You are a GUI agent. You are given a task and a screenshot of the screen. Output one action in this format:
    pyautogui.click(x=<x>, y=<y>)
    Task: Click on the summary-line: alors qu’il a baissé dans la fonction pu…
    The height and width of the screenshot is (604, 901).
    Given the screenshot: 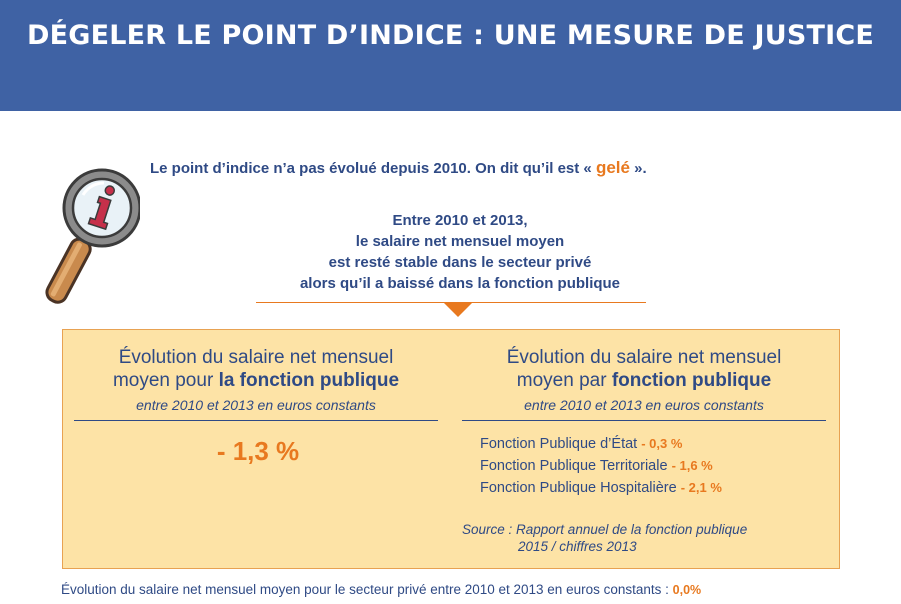 What is the action you would take?
    pyautogui.click(x=460, y=283)
    